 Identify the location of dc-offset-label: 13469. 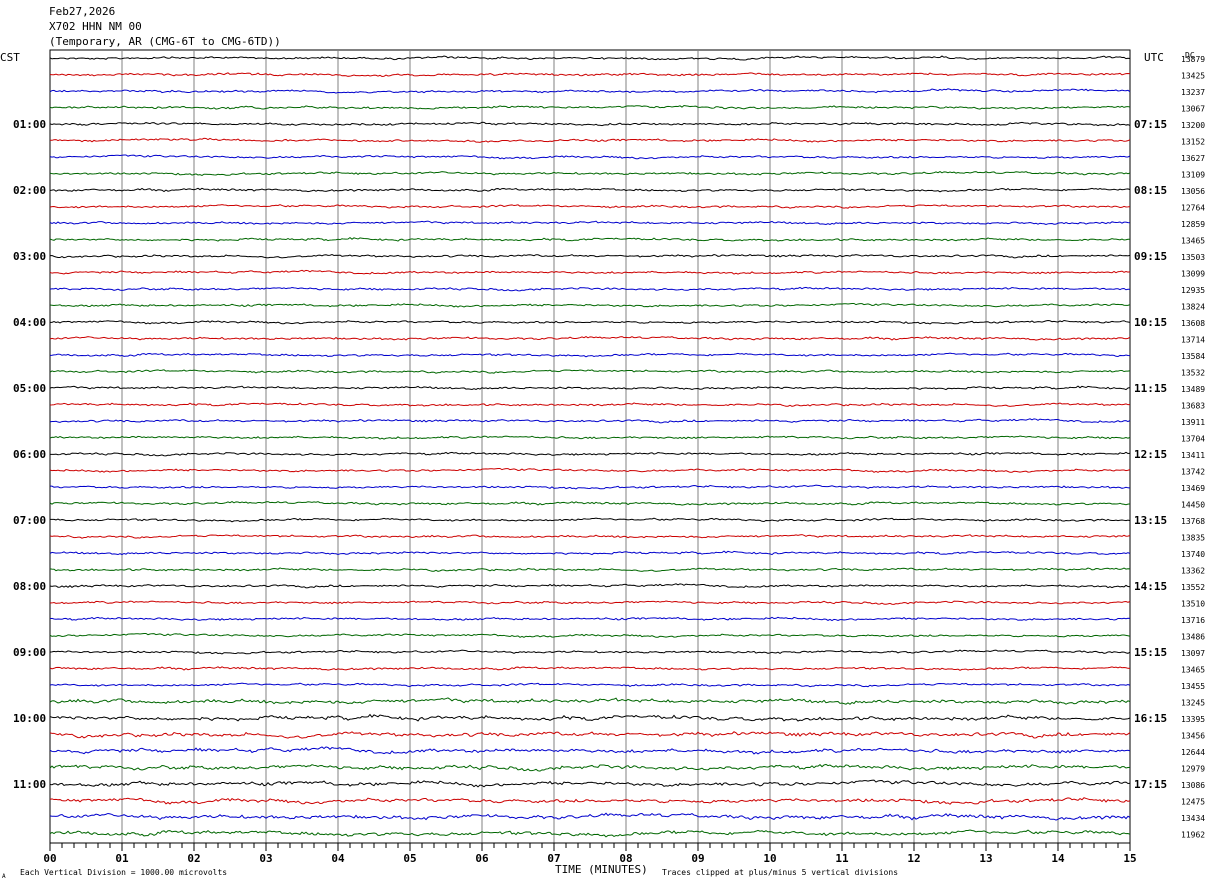
(1193, 488).